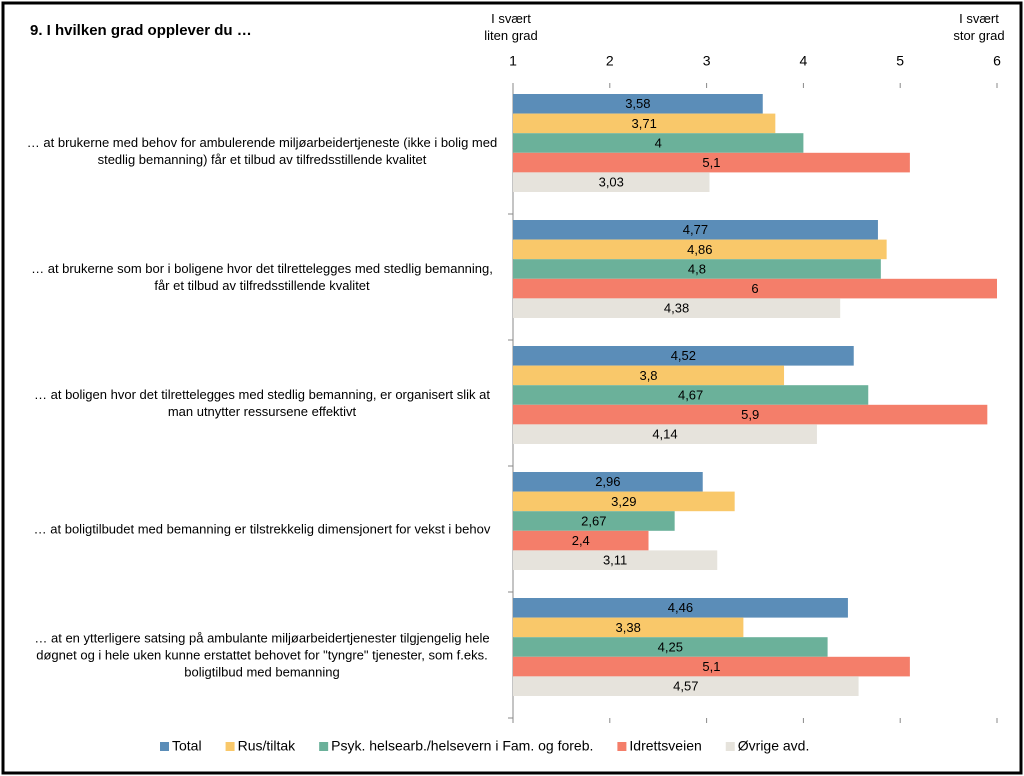 This screenshot has width=1024, height=776. I want to click on data-label: 2,67, so click(593, 520).